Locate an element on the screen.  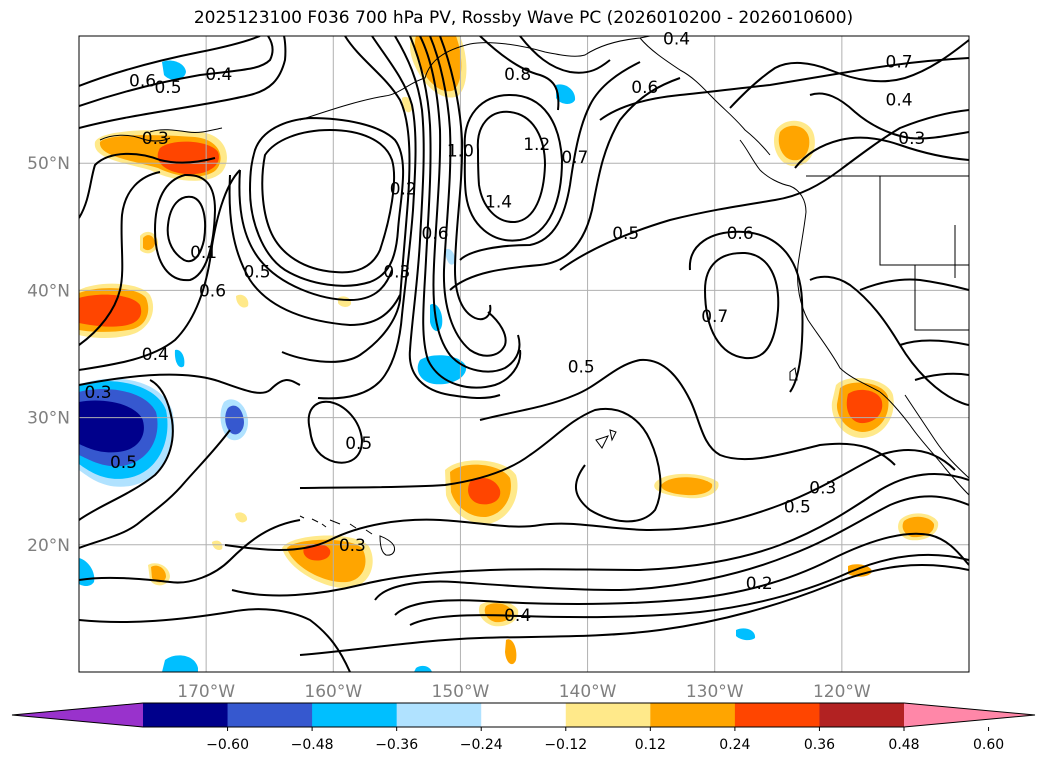
colorbar-extend-min is located at coordinates (77, 715).